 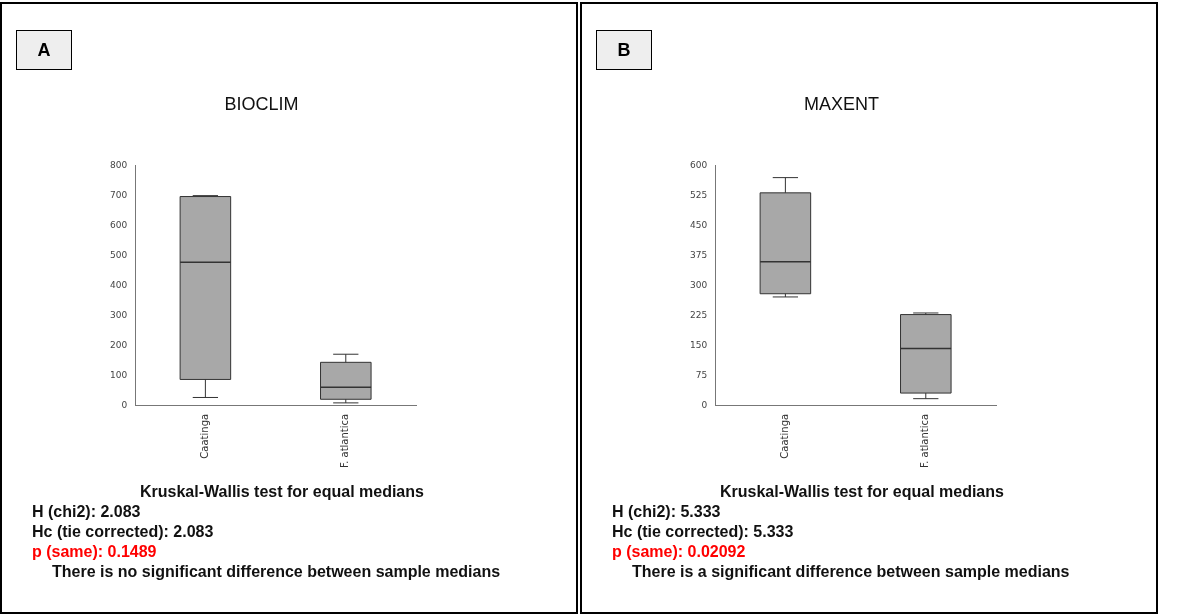 What do you see at coordinates (118, 285) in the screenshot?
I see `y-tick-label: 400` at bounding box center [118, 285].